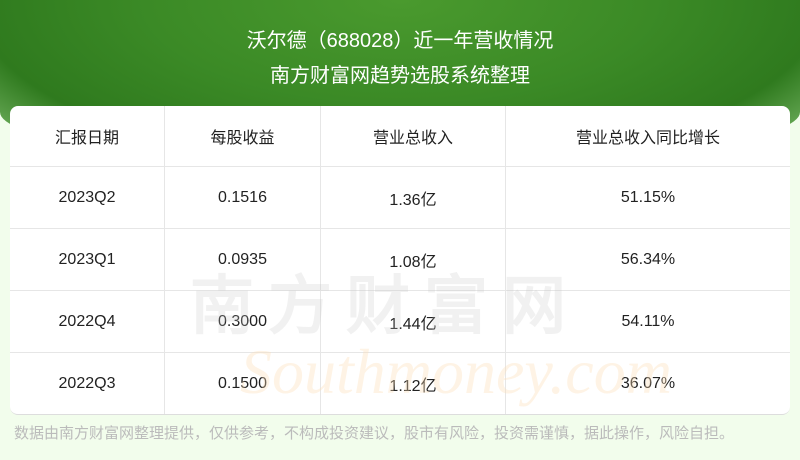 Image resolution: width=800 pixels, height=460 pixels. I want to click on cell-growth: 54.11%, so click(648, 321).